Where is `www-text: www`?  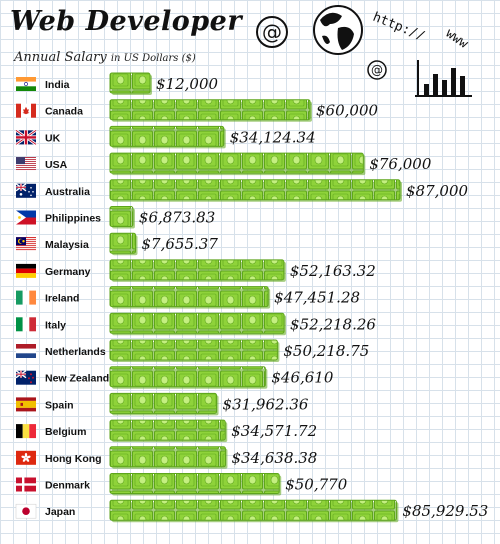 www-text: www is located at coordinates (457, 39).